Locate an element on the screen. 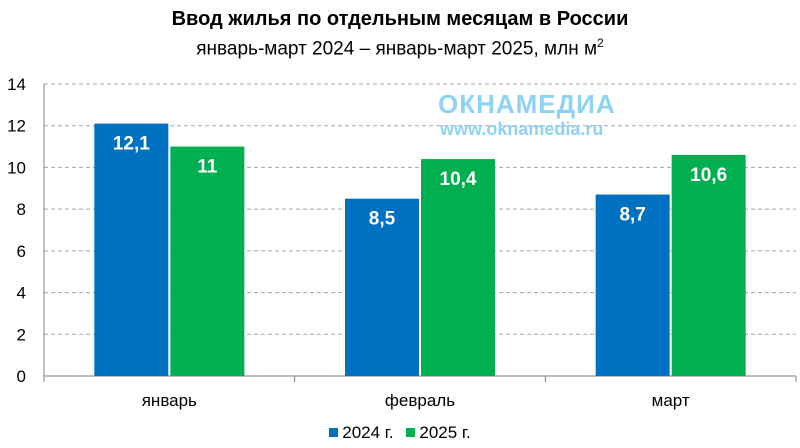 This screenshot has height=448, width=800. watermark-url: www.oknamedia.ru is located at coordinates (522, 129).